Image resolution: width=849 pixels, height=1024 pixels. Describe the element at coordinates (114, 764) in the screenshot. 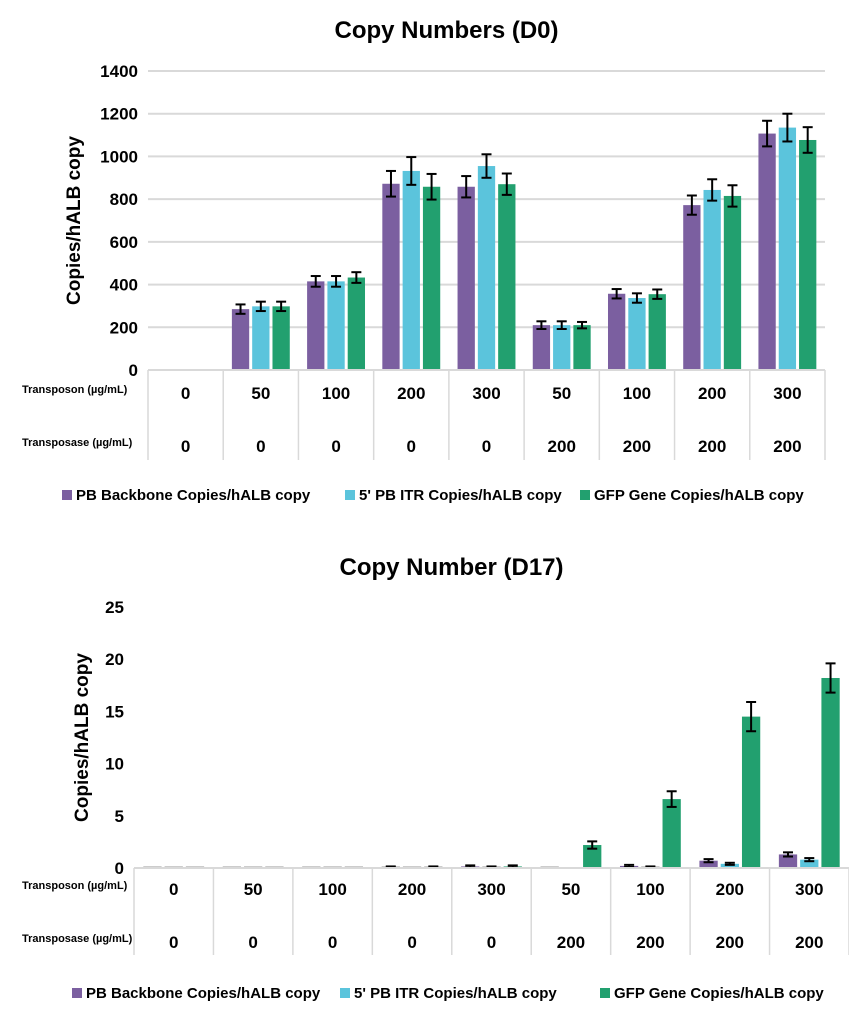

I see `y-tick-label: 10` at that location.